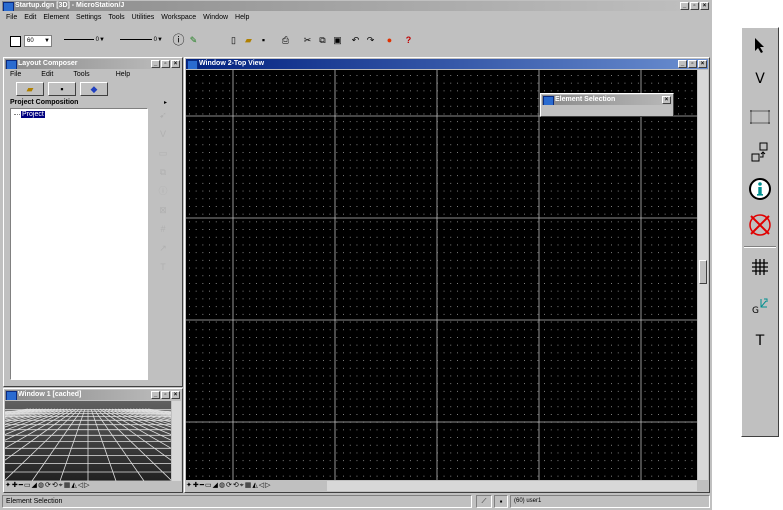 The image size is (783, 510). I want to click on copy-element-tool, so click(760, 152).